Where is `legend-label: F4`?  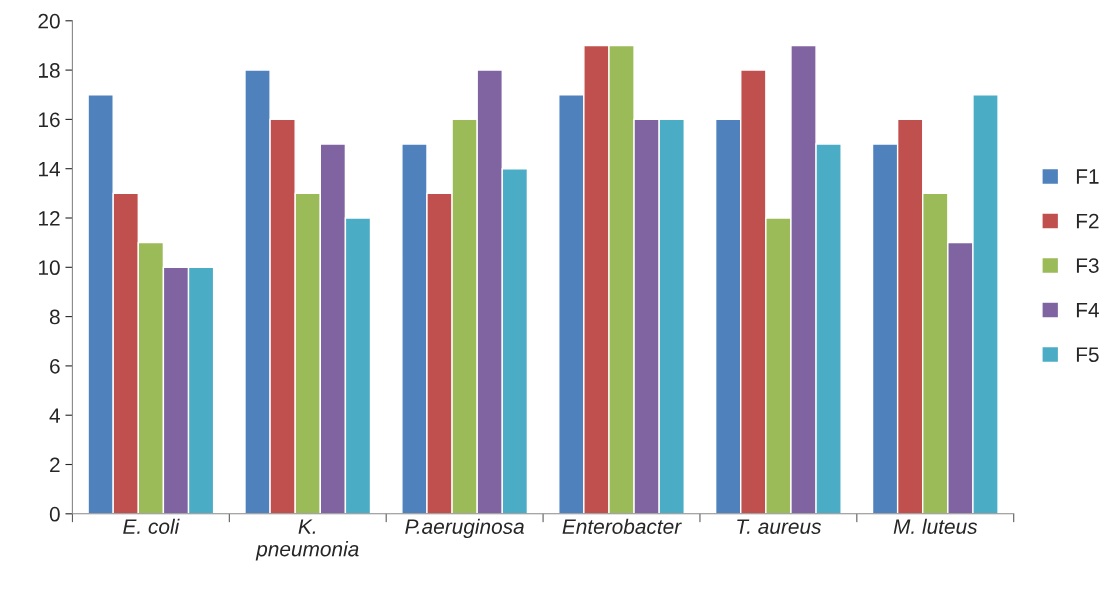
legend-label: F4 is located at coordinates (1087, 310).